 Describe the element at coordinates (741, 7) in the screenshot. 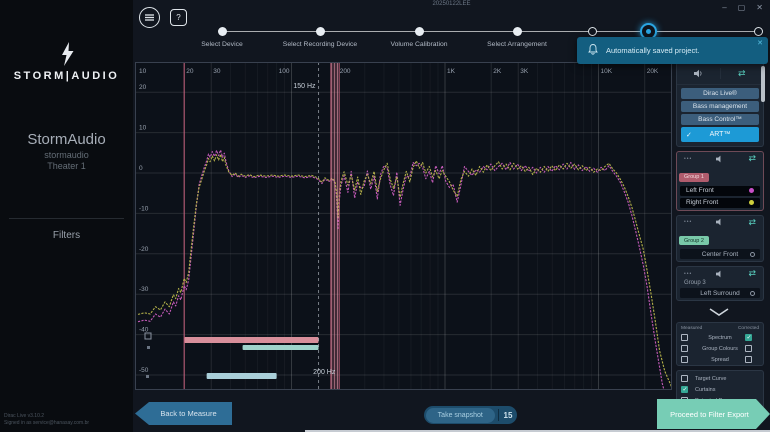

I see `maximize-button: ▢` at that location.